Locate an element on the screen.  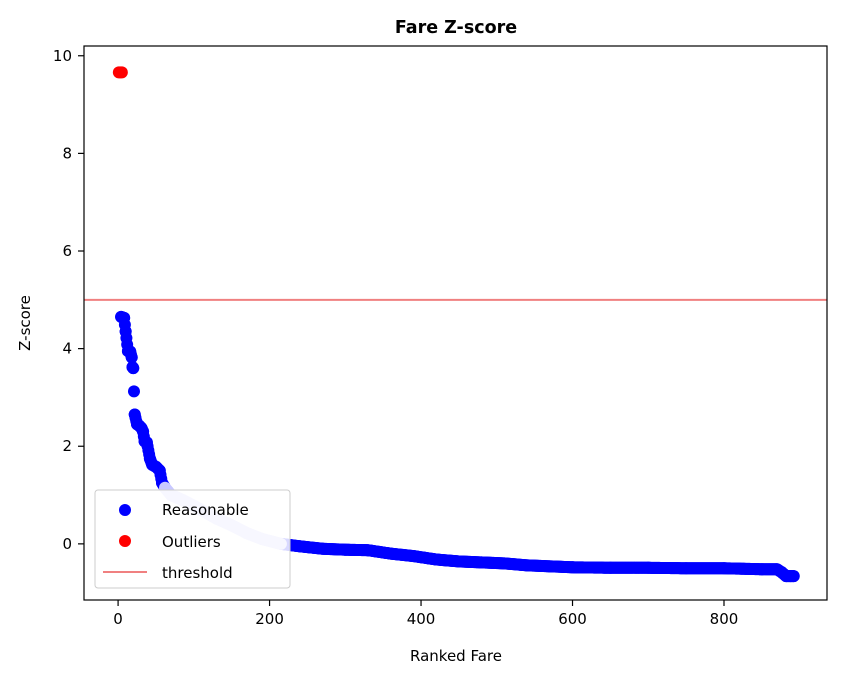
x-tick-label: 600 is located at coordinates (572, 619).